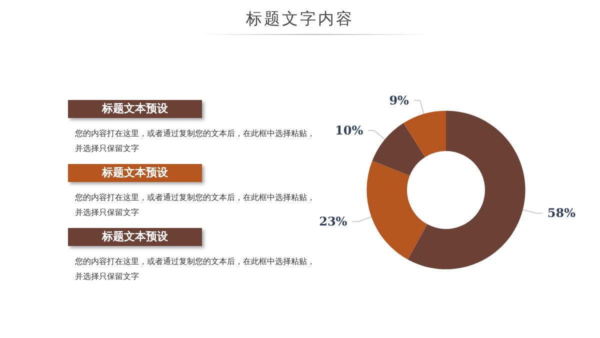  I want to click on data-label: 9%, so click(399, 100).